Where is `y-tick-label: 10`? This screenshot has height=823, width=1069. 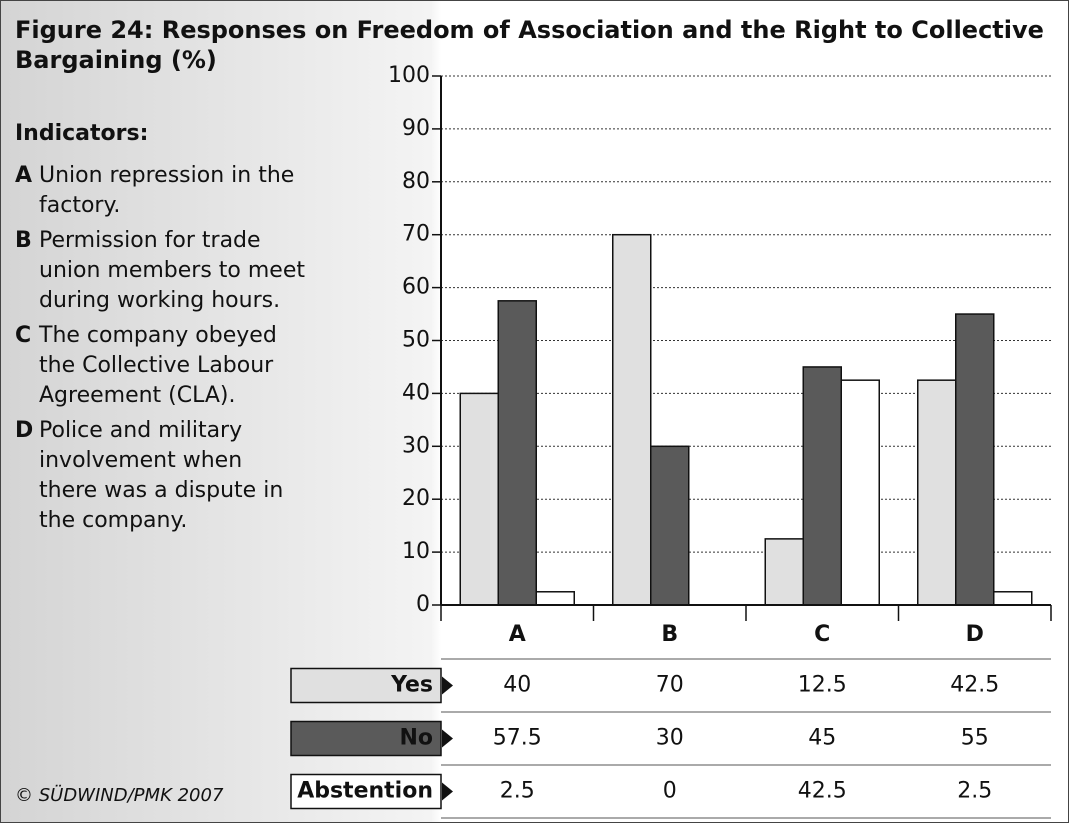
y-tick-label: 10 is located at coordinates (416, 551).